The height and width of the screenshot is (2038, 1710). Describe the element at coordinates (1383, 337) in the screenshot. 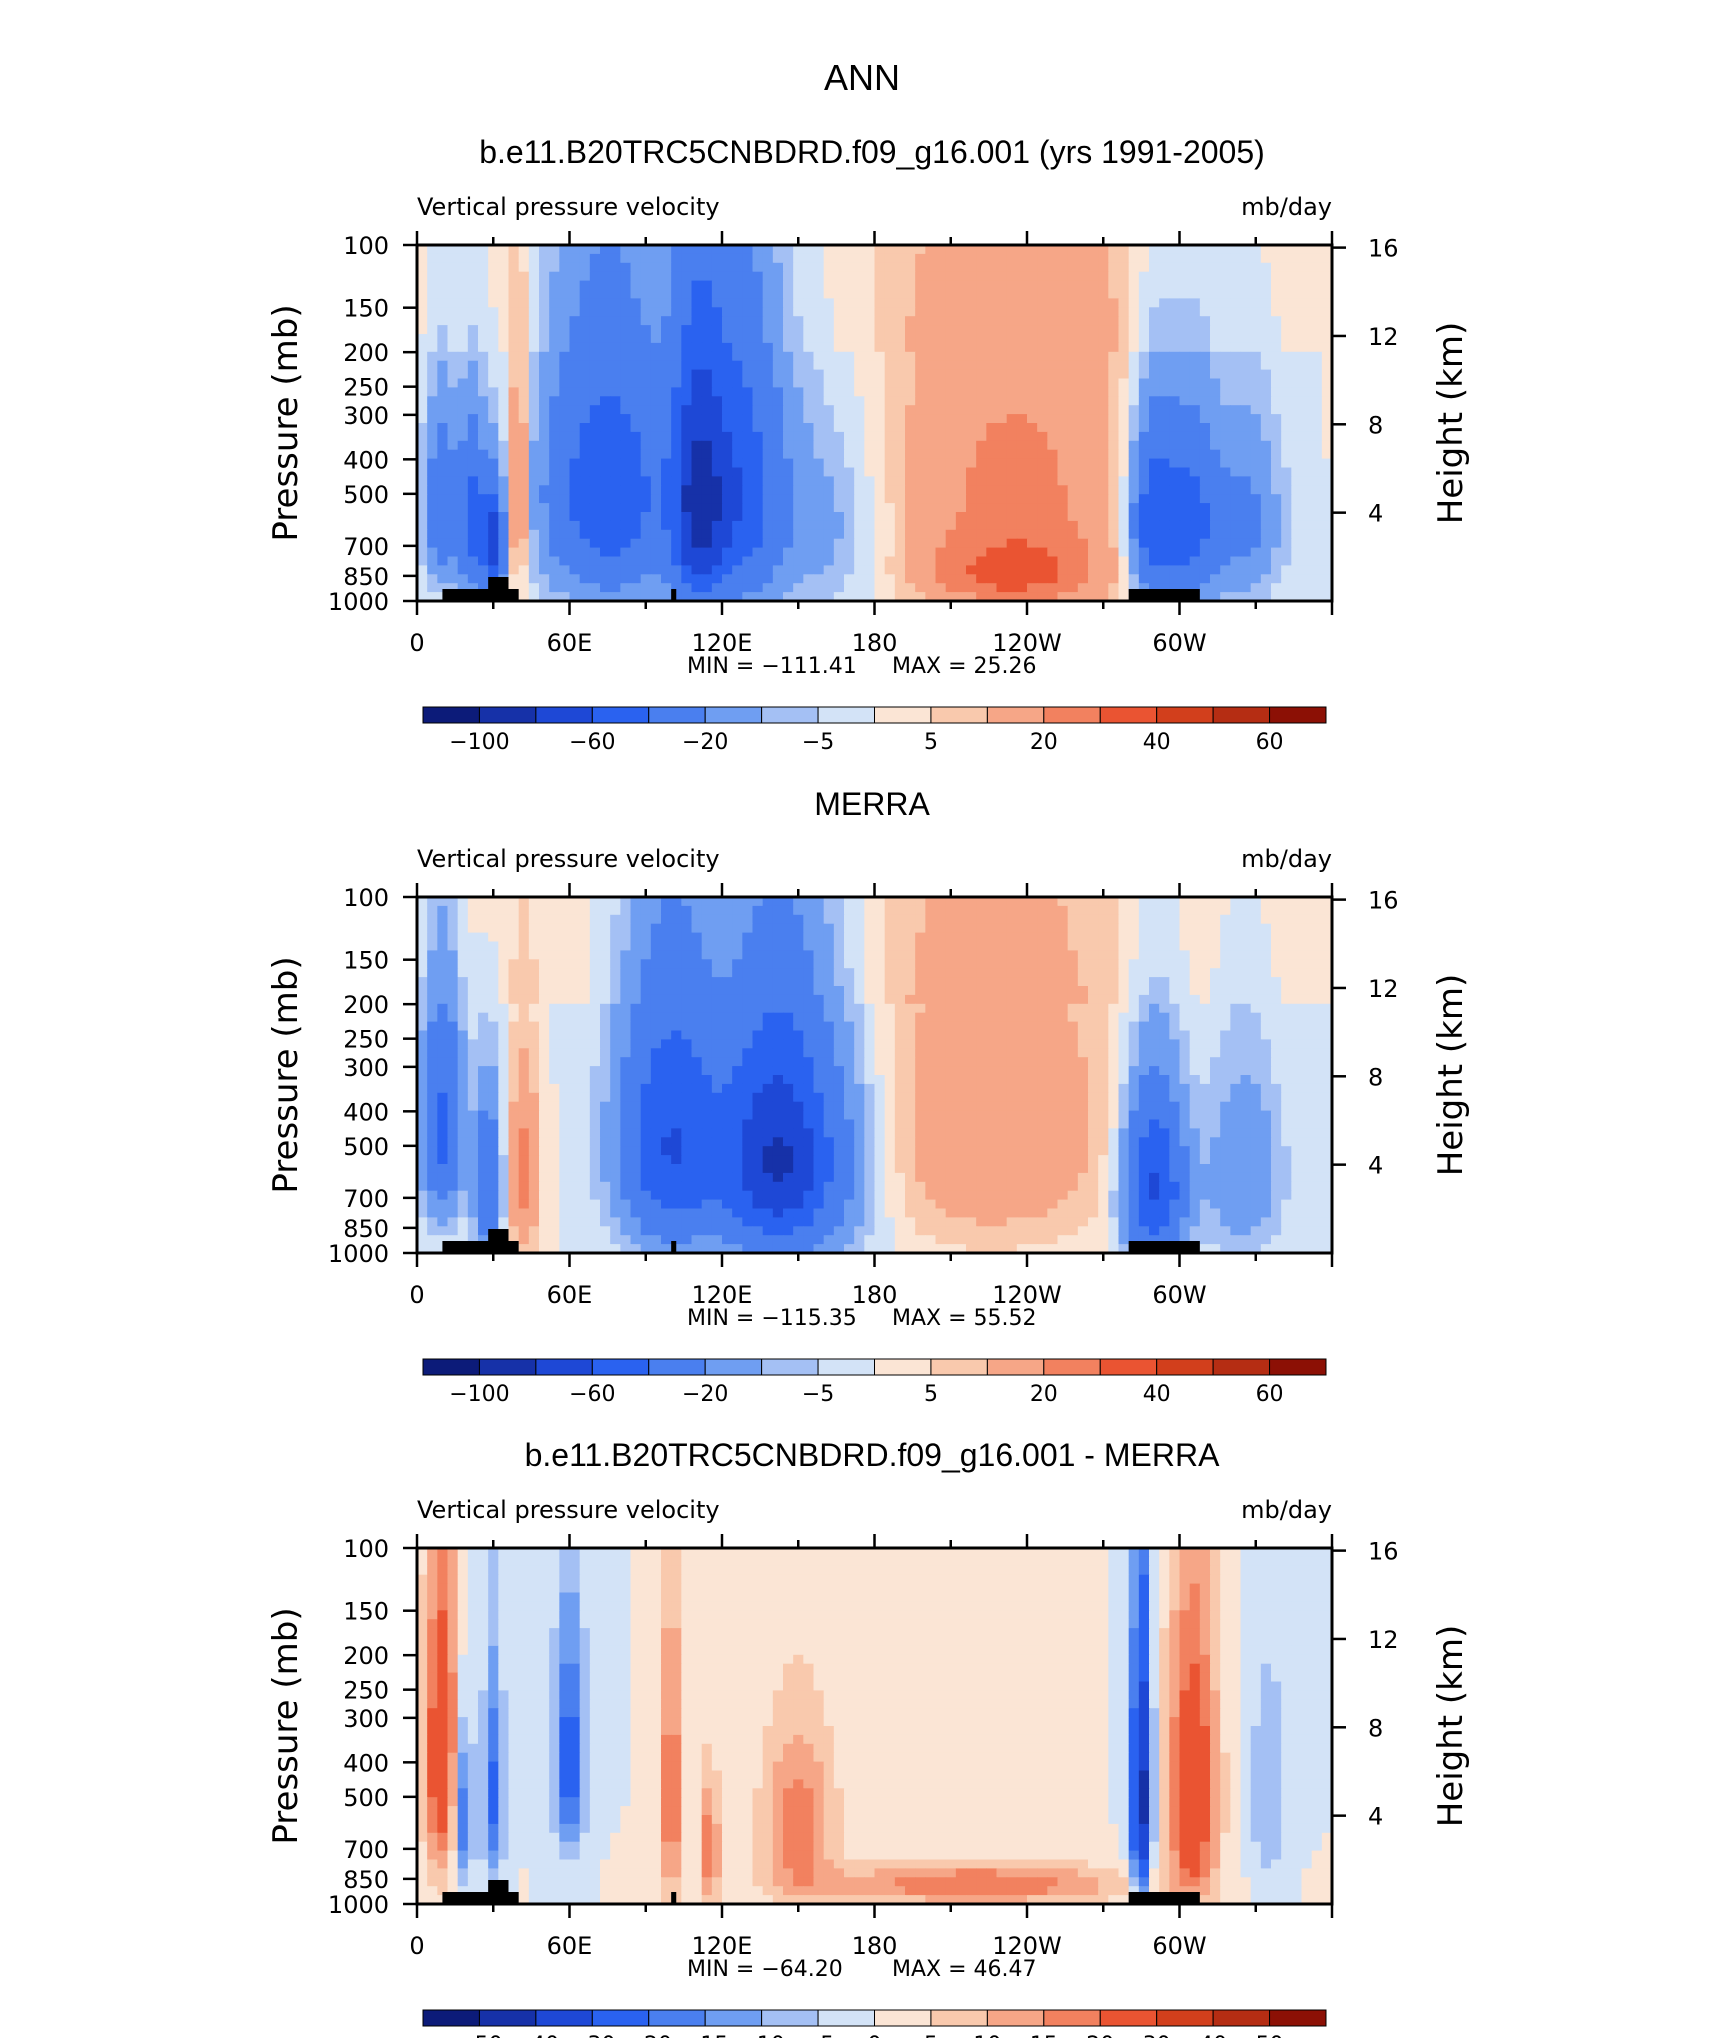

I see `height-tick-label: 12` at that location.